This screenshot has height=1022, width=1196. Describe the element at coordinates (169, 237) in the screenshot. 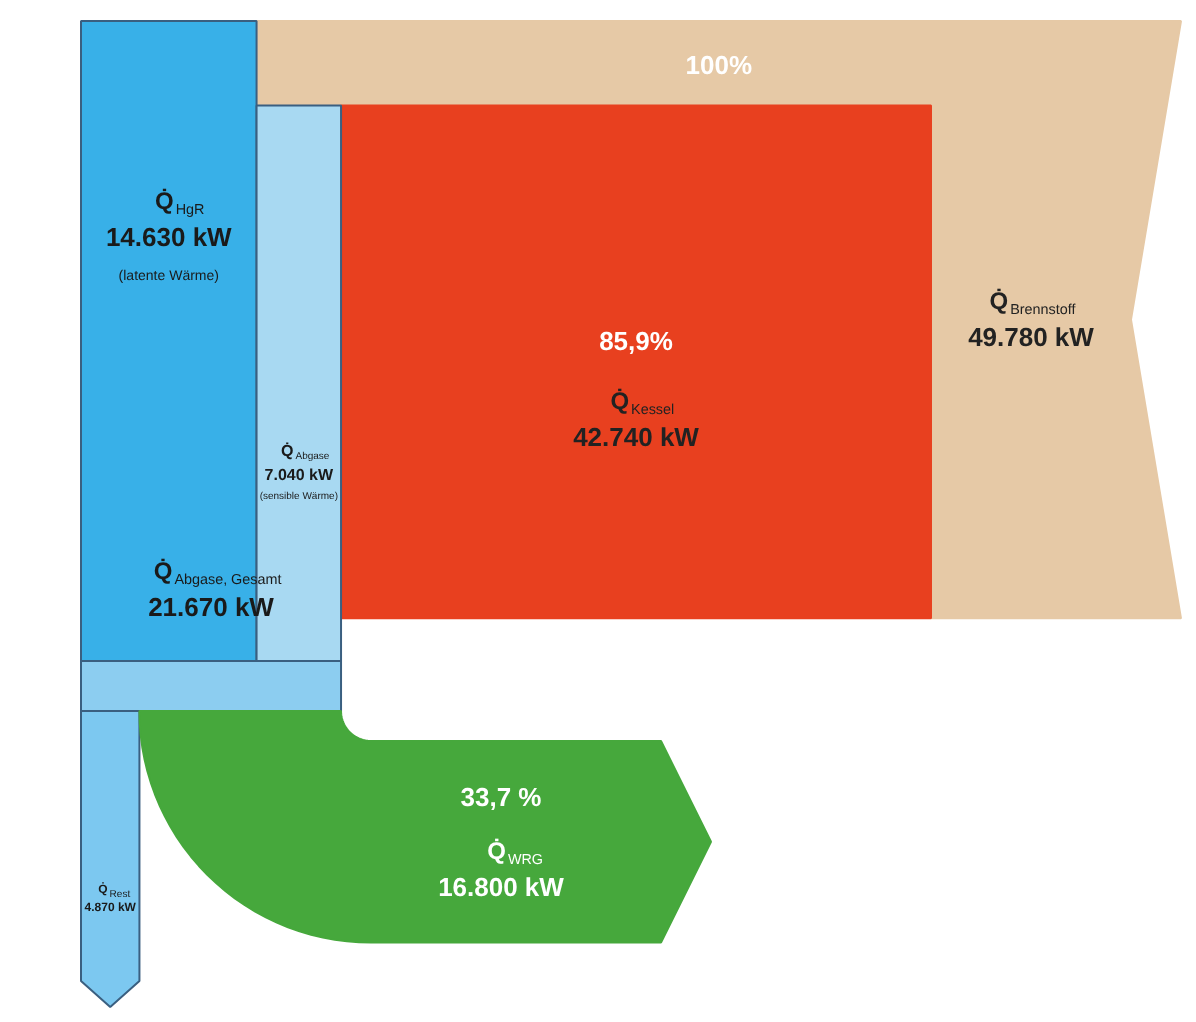

I see `data-label: 14.630 kW` at that location.